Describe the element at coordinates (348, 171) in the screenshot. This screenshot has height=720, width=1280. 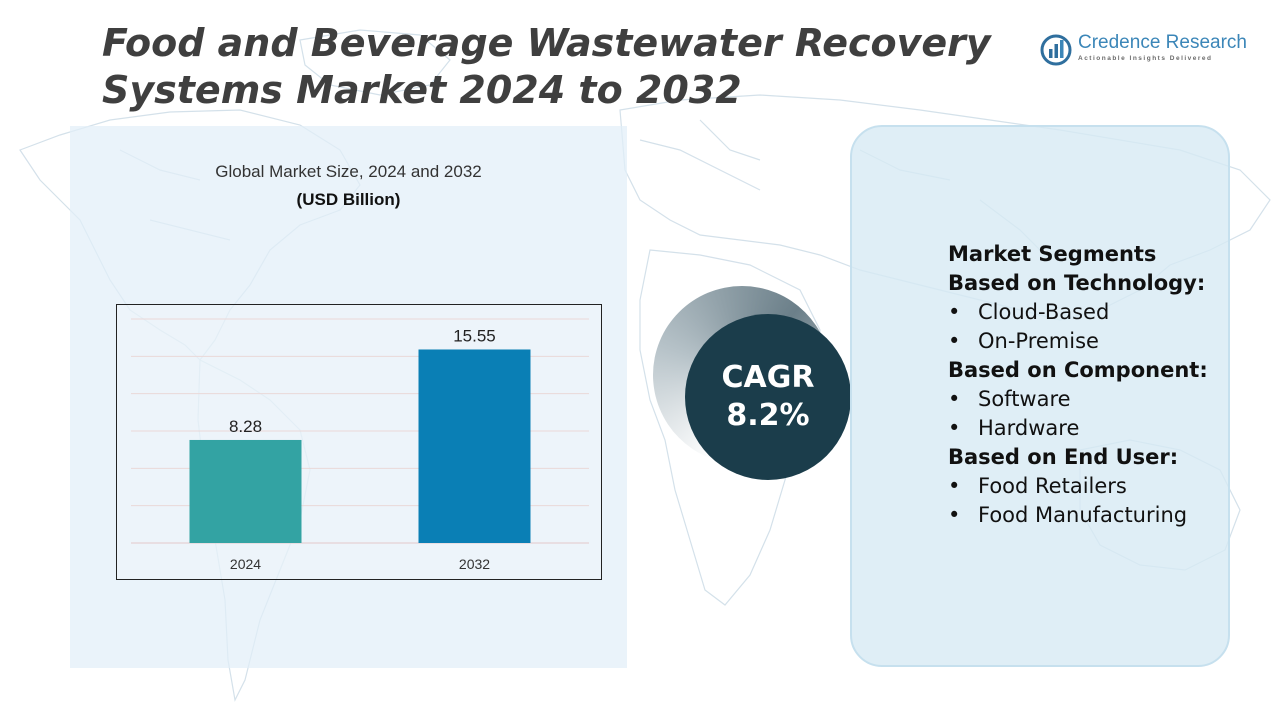
I see `chart-title: Global Market Size, 2024 and 2032` at that location.